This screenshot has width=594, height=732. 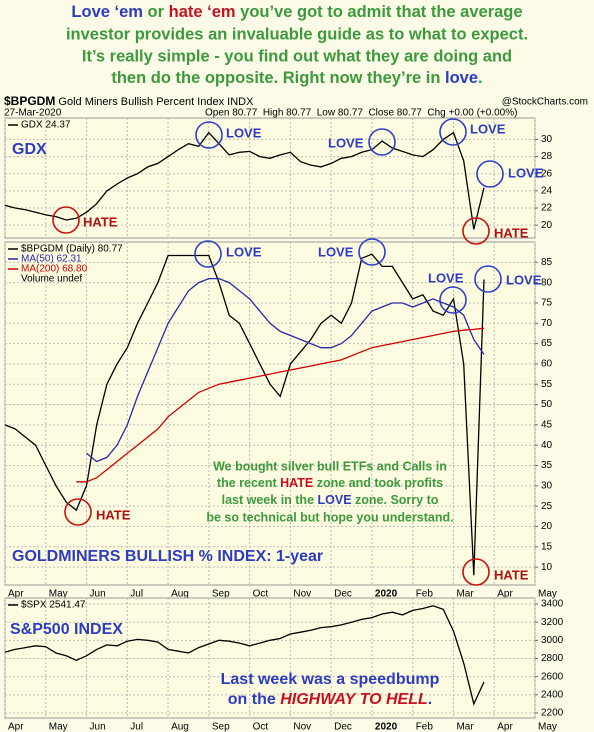 I want to click on y-tick-label: 55, so click(x=547, y=384).